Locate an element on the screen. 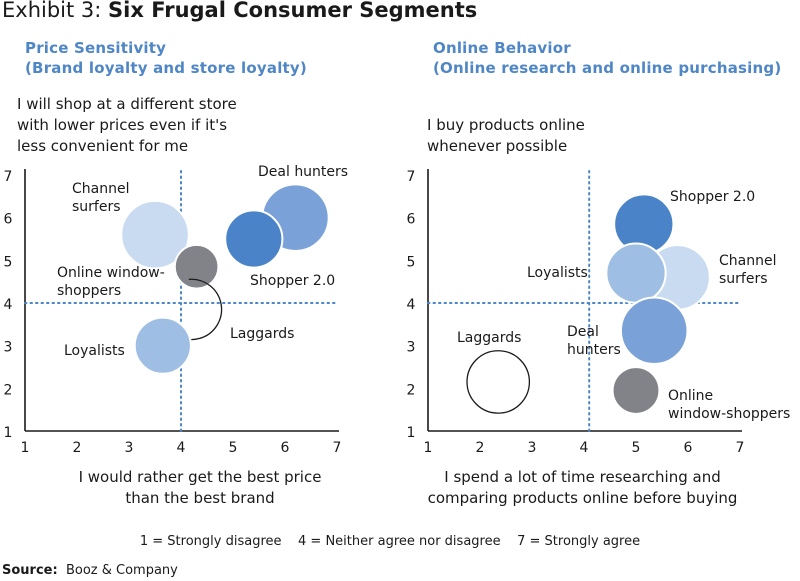 This screenshot has height=581, width=800. left-y-tick-5: 5 is located at coordinates (8, 262).